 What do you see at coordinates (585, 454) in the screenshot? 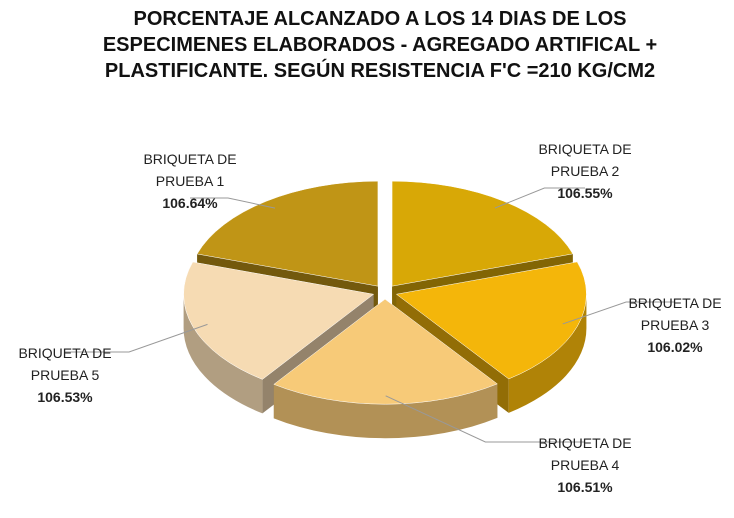
I see `category-label: BRIQUETA DE PRUEBA 4` at bounding box center [585, 454].